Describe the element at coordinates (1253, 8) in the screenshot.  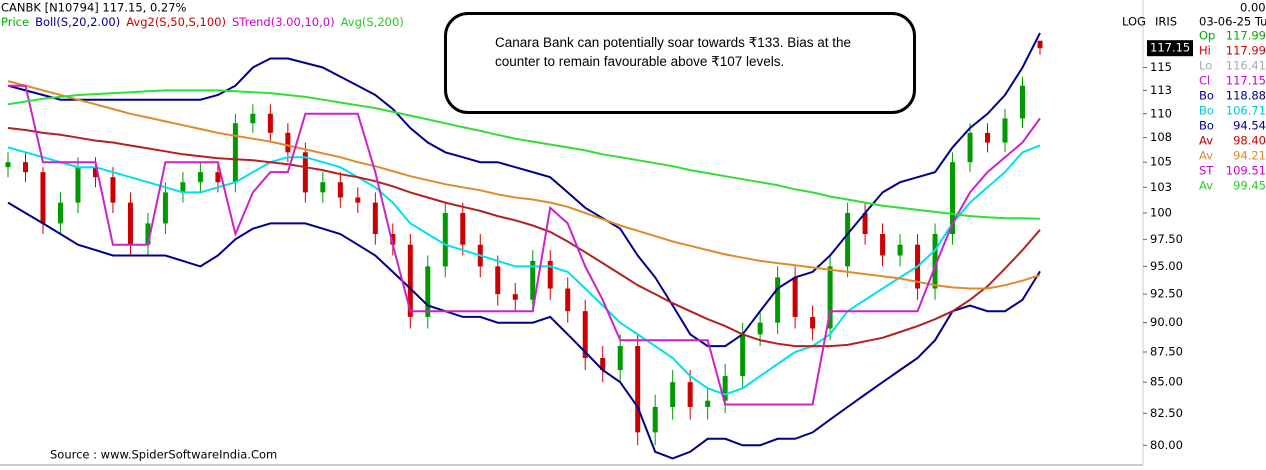
I see `change: 0.00` at that location.